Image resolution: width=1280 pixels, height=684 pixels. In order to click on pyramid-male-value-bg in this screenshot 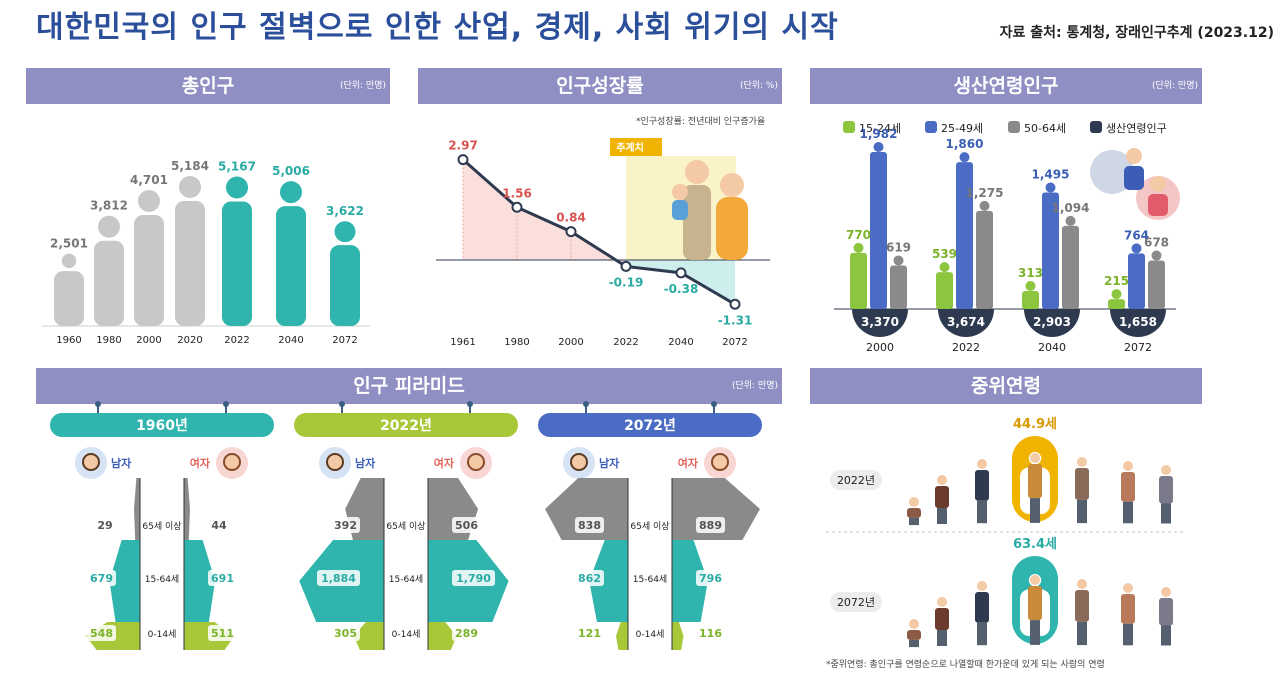, I will do `click(589, 578)`.